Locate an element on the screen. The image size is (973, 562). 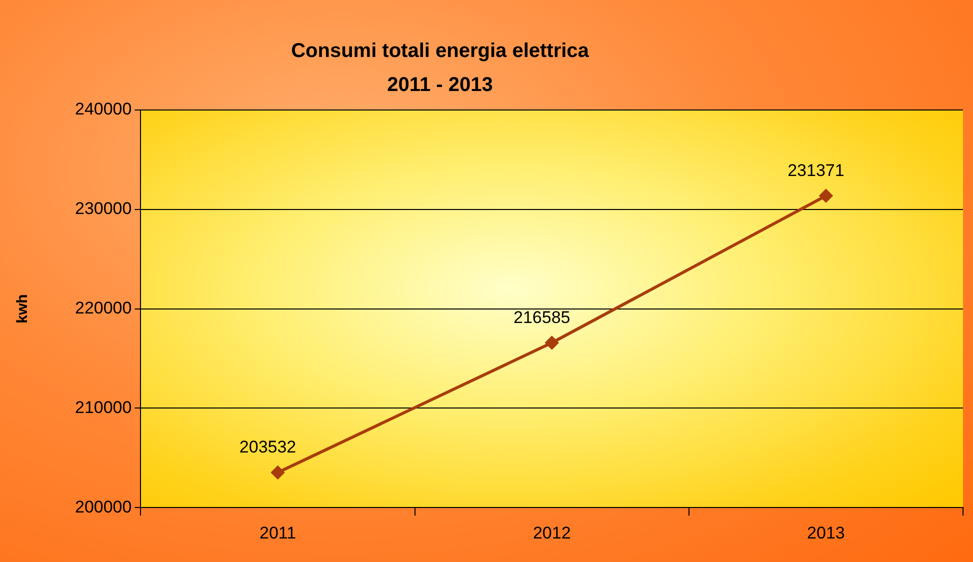
data-label: 216585 is located at coordinates (541, 317).